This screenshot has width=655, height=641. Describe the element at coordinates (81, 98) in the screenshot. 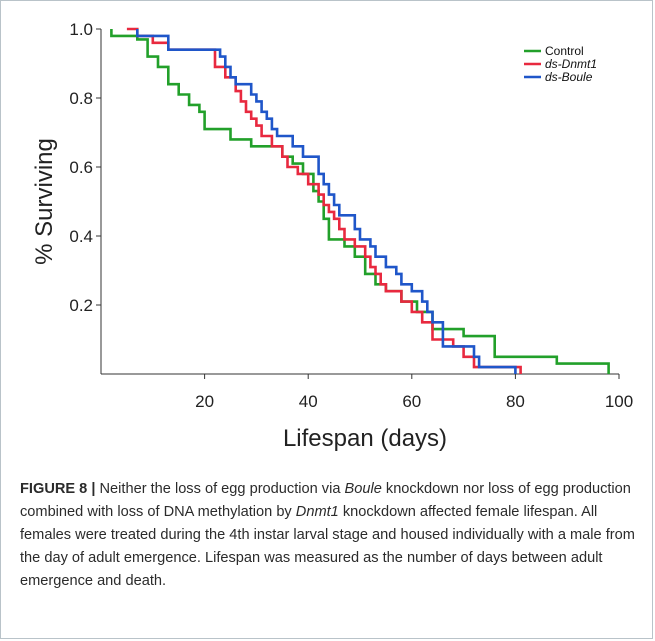

I see `y-tick-label: 0.8` at that location.